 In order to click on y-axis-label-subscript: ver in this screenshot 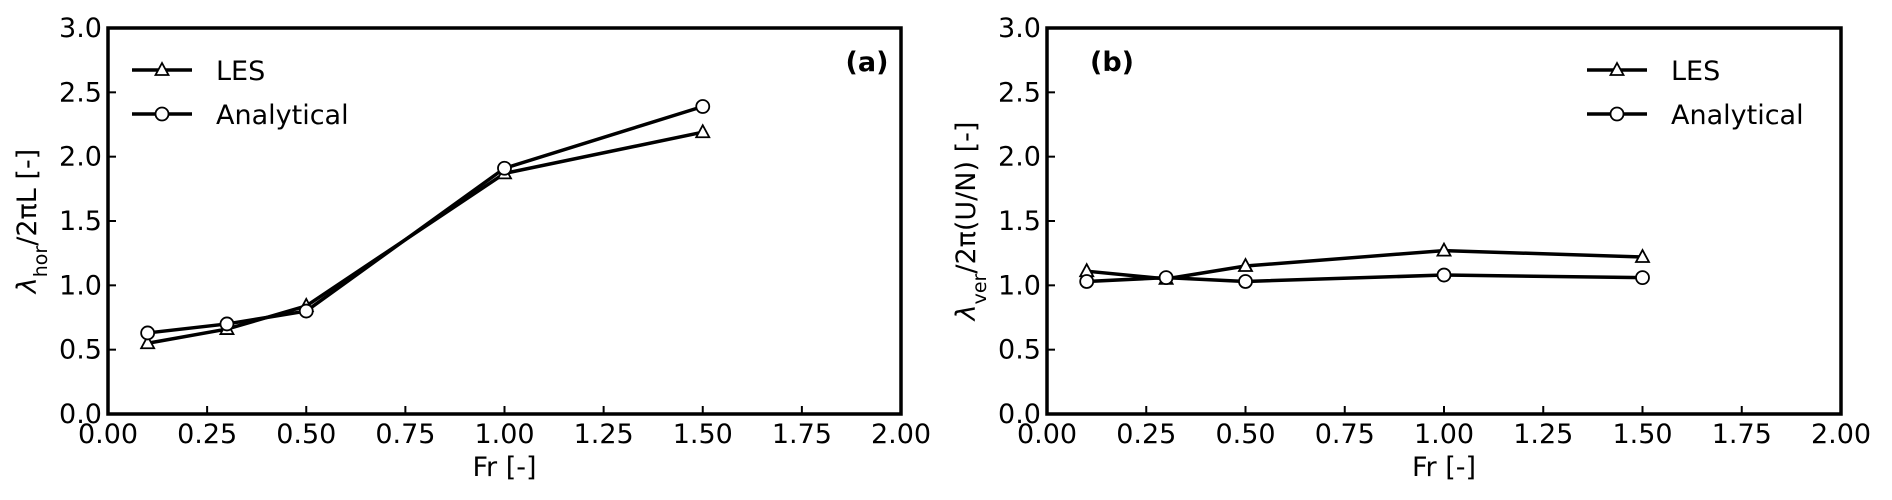, I will do `click(980, 288)`.